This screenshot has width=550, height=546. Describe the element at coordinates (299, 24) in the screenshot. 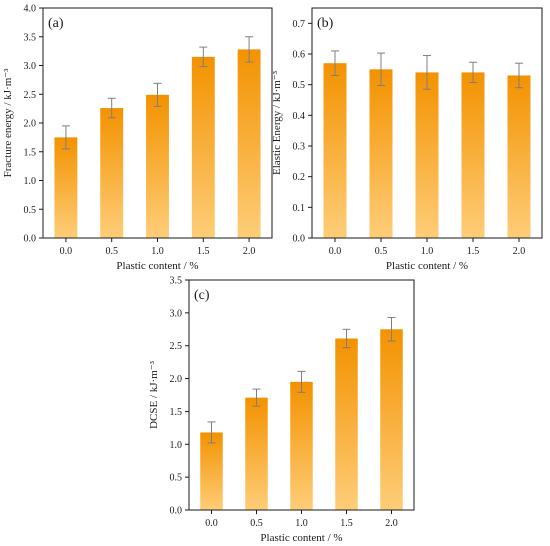

I see `y-tick-label: 0.7` at that location.